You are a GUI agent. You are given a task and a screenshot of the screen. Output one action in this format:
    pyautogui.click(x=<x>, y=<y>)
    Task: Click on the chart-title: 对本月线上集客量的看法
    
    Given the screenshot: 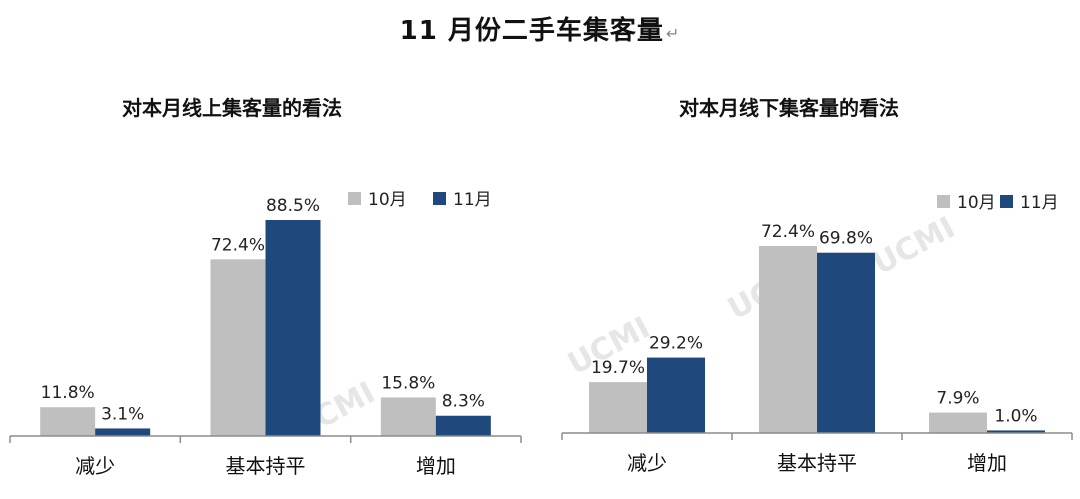 What is the action you would take?
    pyautogui.click(x=232, y=108)
    